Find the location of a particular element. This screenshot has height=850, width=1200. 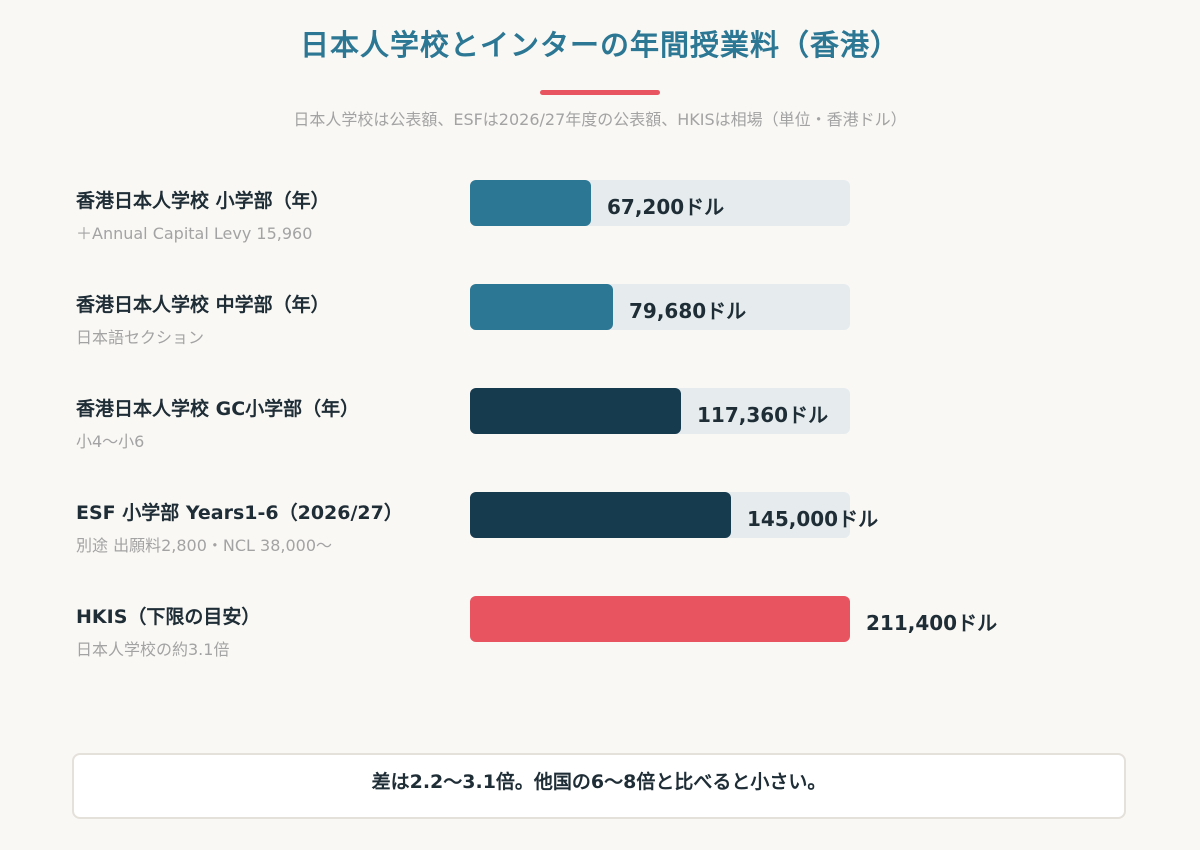

category-note: 小4〜小6 is located at coordinates (110, 441).